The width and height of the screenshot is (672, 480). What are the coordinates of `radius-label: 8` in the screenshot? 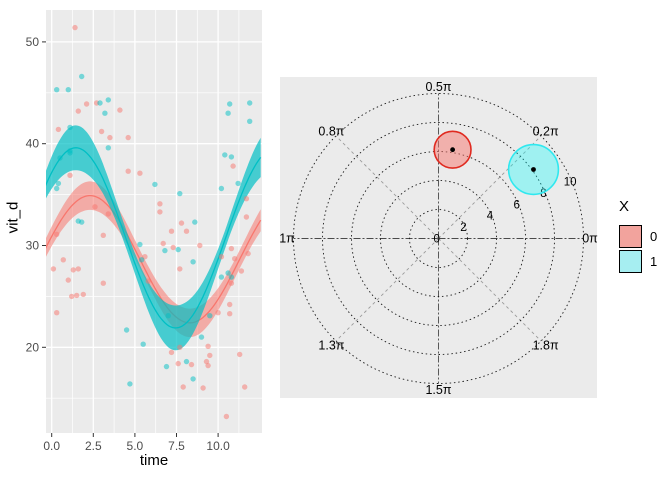 It's located at (543, 194).